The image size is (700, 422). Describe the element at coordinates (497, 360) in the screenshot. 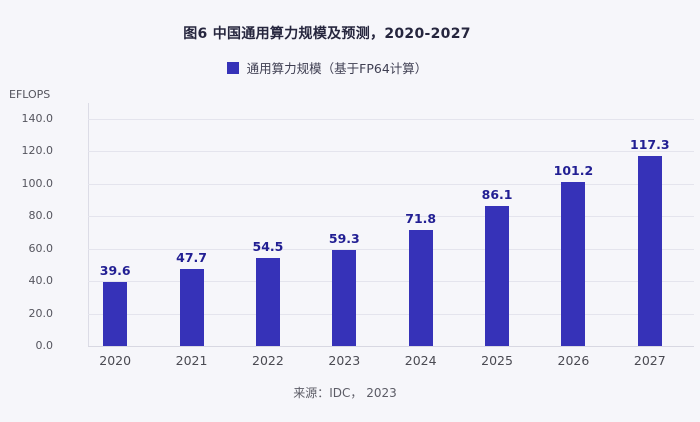

I see `x-axis-label: 2025` at that location.